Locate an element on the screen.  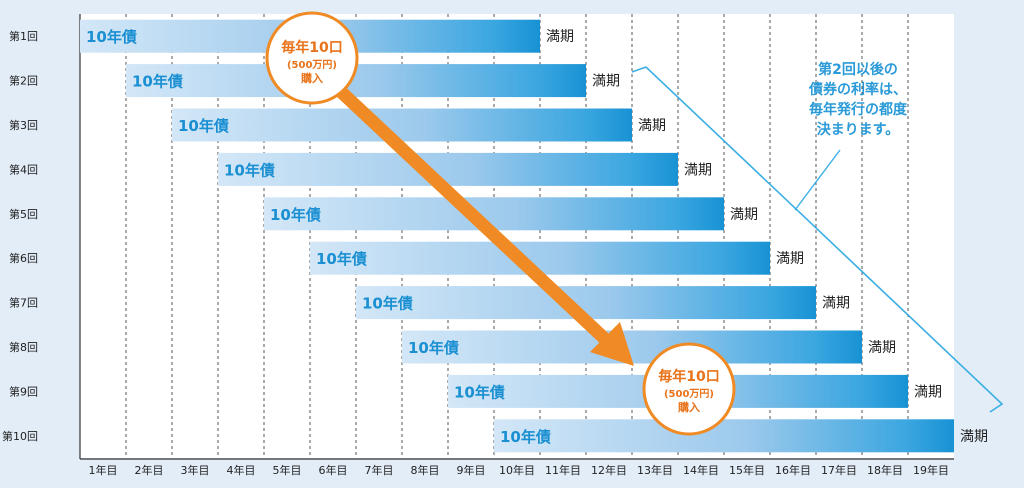
bubble-top-circle is located at coordinates (312, 58).